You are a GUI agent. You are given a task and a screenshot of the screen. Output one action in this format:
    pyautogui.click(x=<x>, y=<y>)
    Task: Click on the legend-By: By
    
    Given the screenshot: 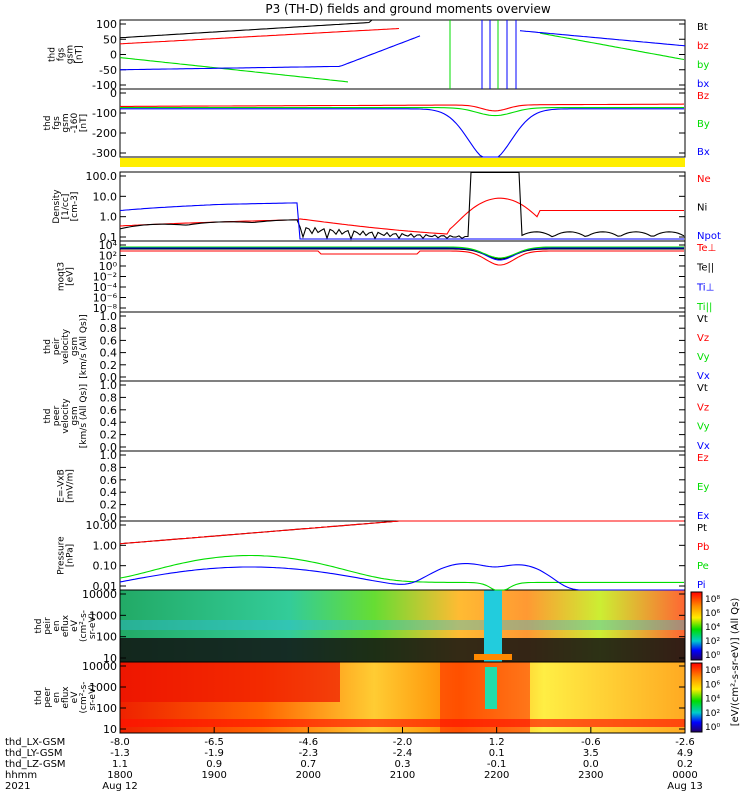 What is the action you would take?
    pyautogui.click(x=703, y=124)
    